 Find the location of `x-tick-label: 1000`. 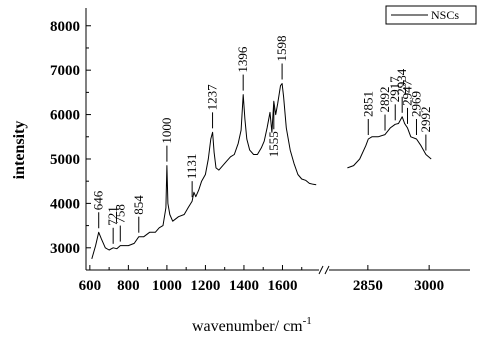

x-tick-label: 1000 is located at coordinates (167, 286).